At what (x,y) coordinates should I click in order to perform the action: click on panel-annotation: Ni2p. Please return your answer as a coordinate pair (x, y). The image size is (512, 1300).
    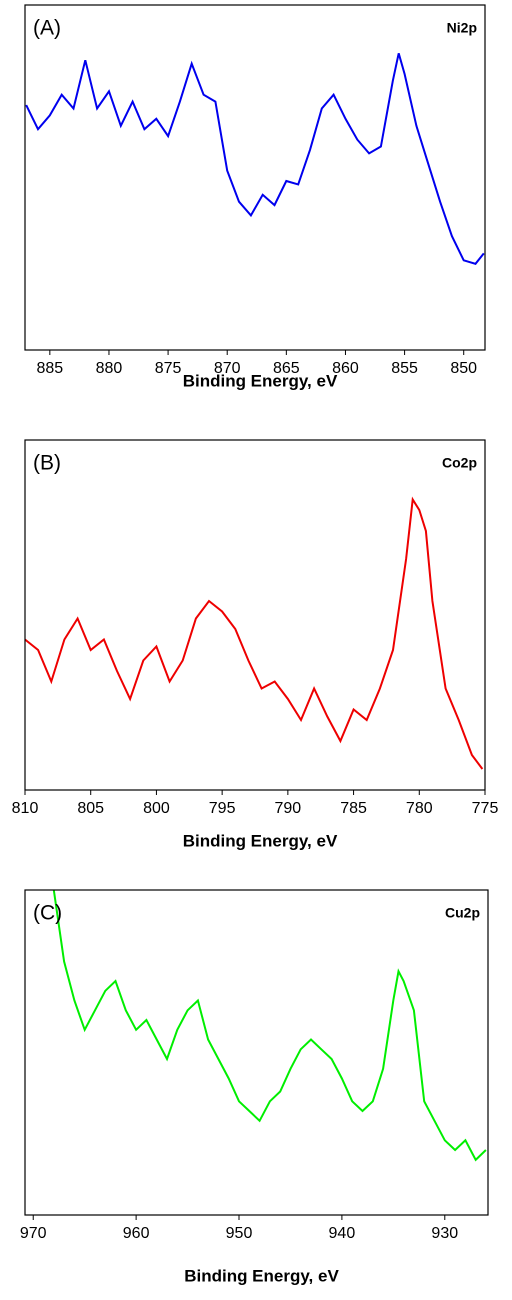
    Looking at the image, I should click on (462, 28).